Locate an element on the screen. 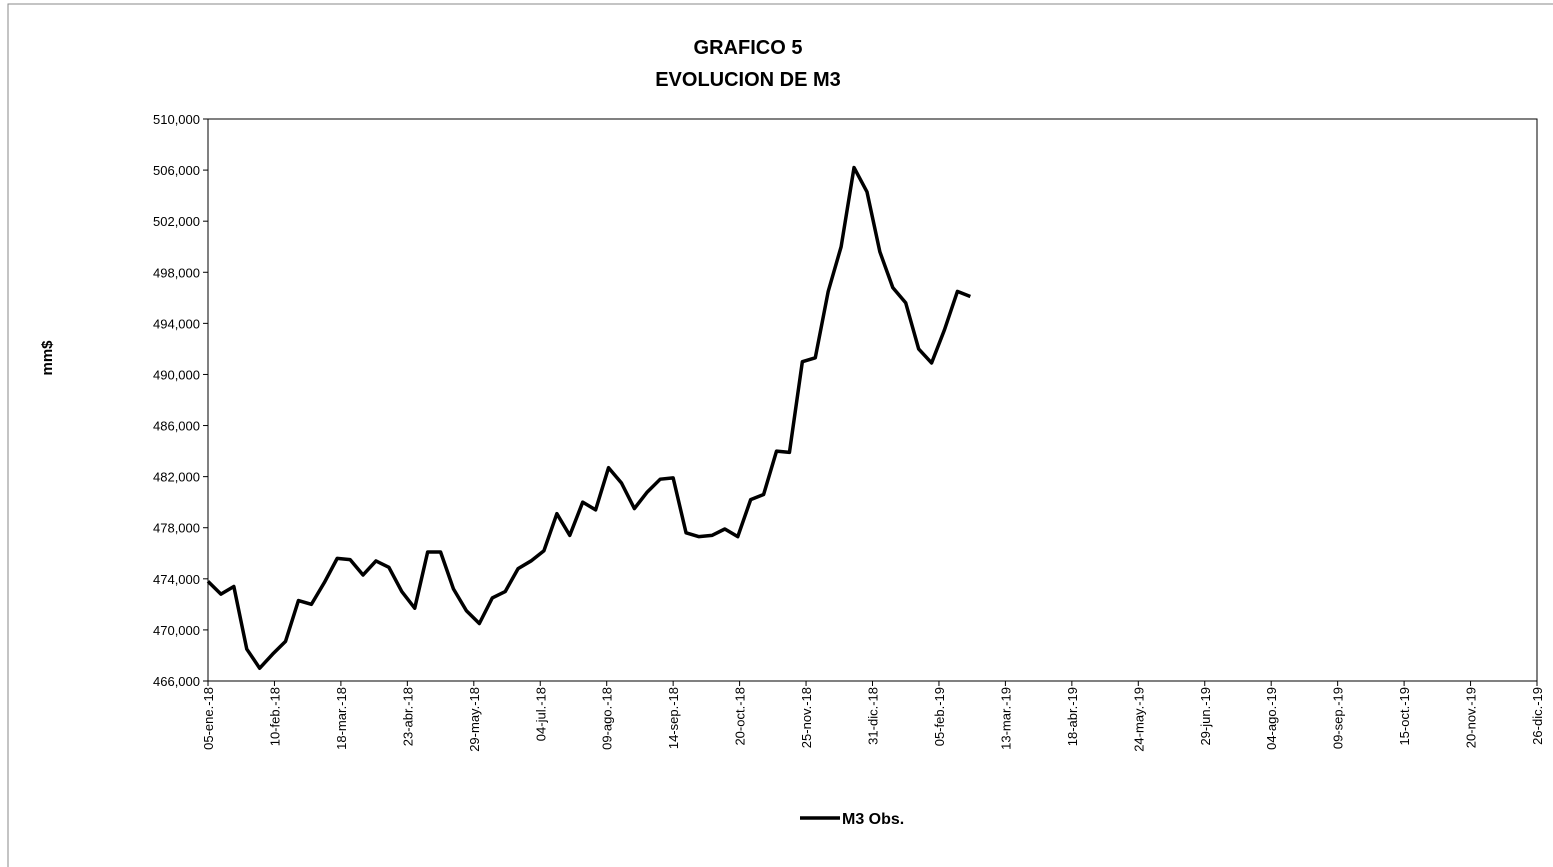  x-tick-label: 15-oct.-19 is located at coordinates (1404, 716).